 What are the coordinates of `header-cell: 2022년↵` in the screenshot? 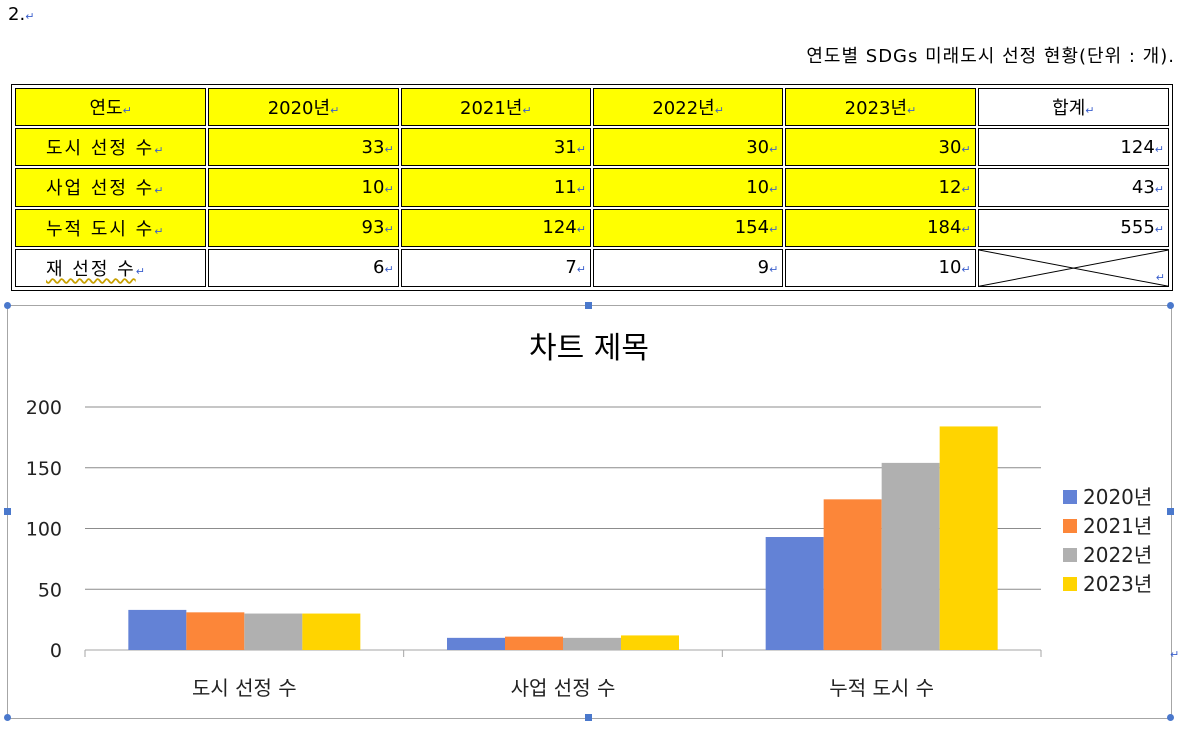 It's located at (688, 107).